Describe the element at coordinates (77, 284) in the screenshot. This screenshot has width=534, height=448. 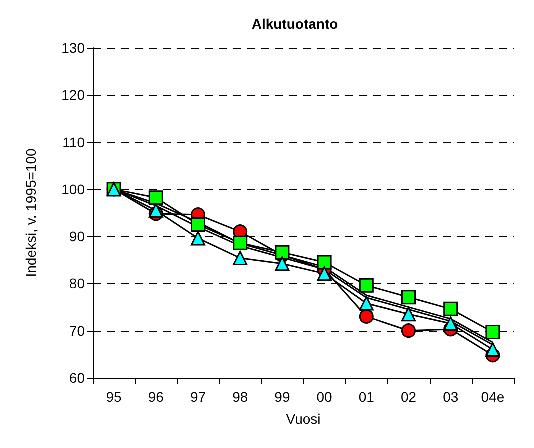
I see `y-tick-label: 80` at that location.